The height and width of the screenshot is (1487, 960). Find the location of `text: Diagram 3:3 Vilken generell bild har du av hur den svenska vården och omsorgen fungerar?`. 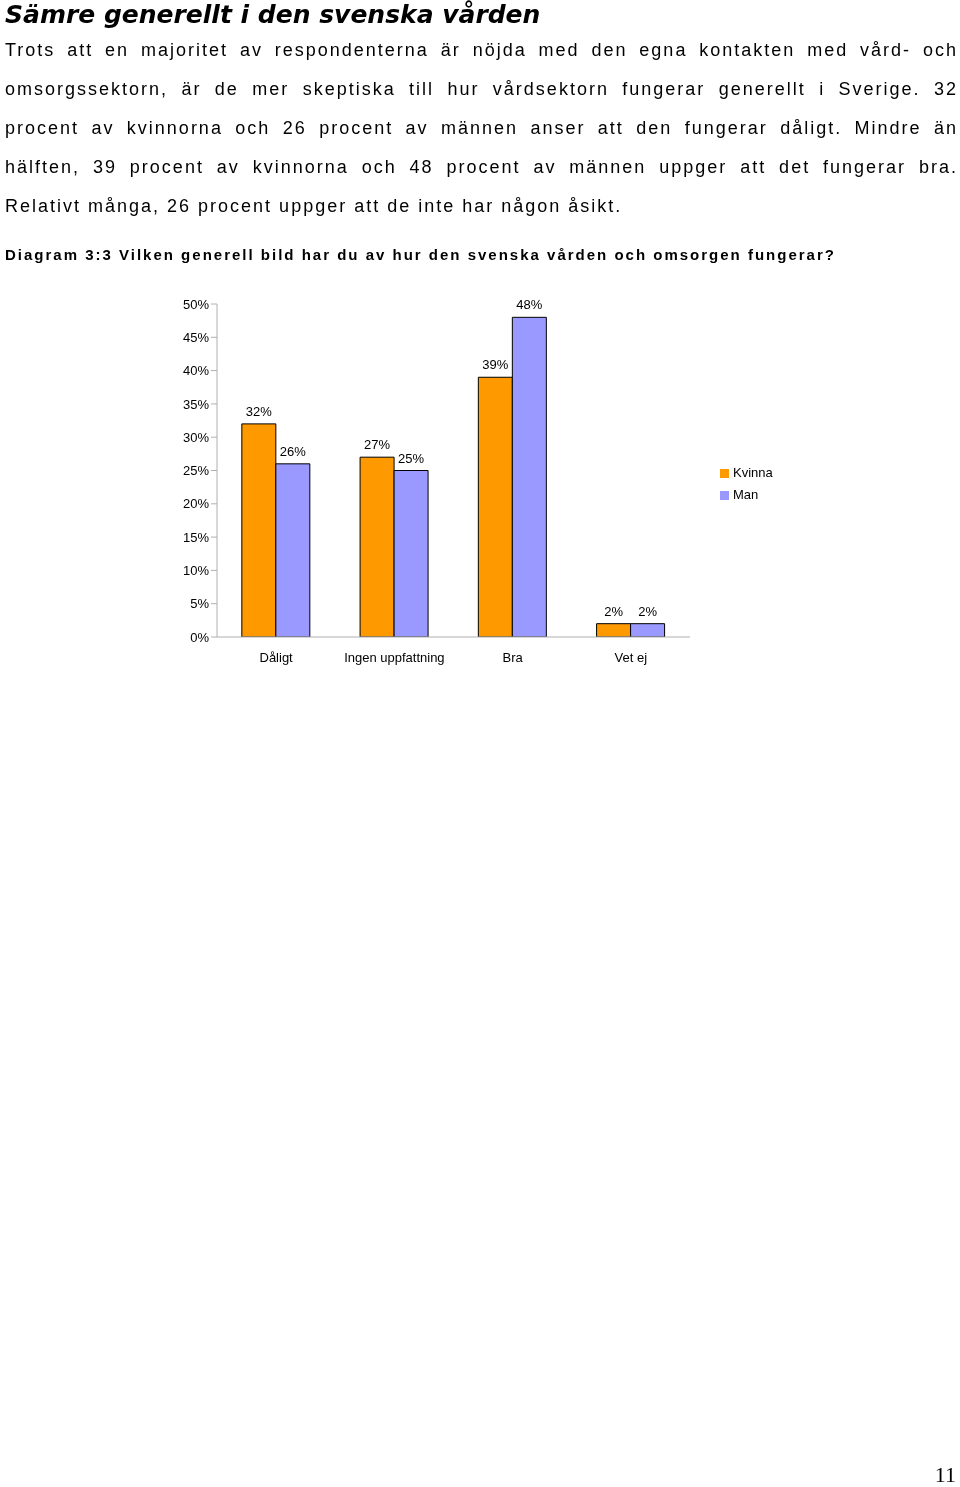

text: Diagram 3:3 Vilken generell bild har du av hur den svenska vården och omsorgen fungerar? is located at coordinates (420, 255).